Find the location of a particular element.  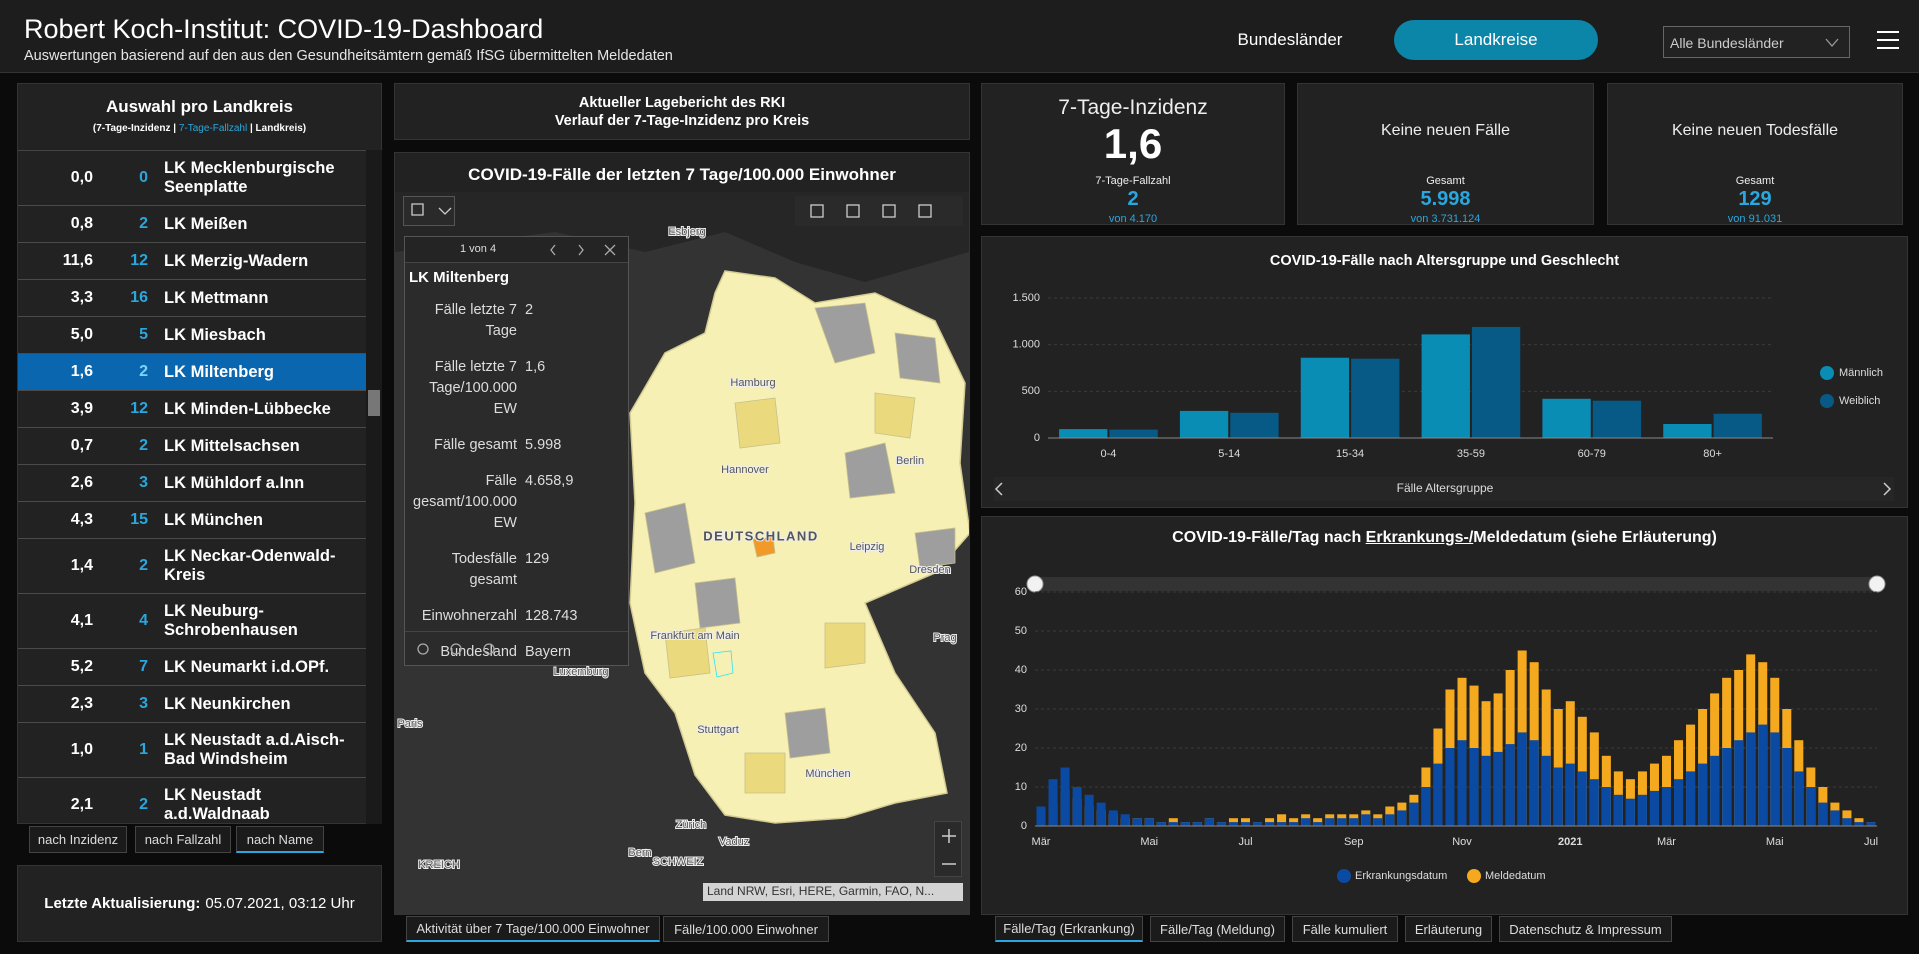

list-row: 11,6 12 LK Merzig-Wadern is located at coordinates (192, 261).